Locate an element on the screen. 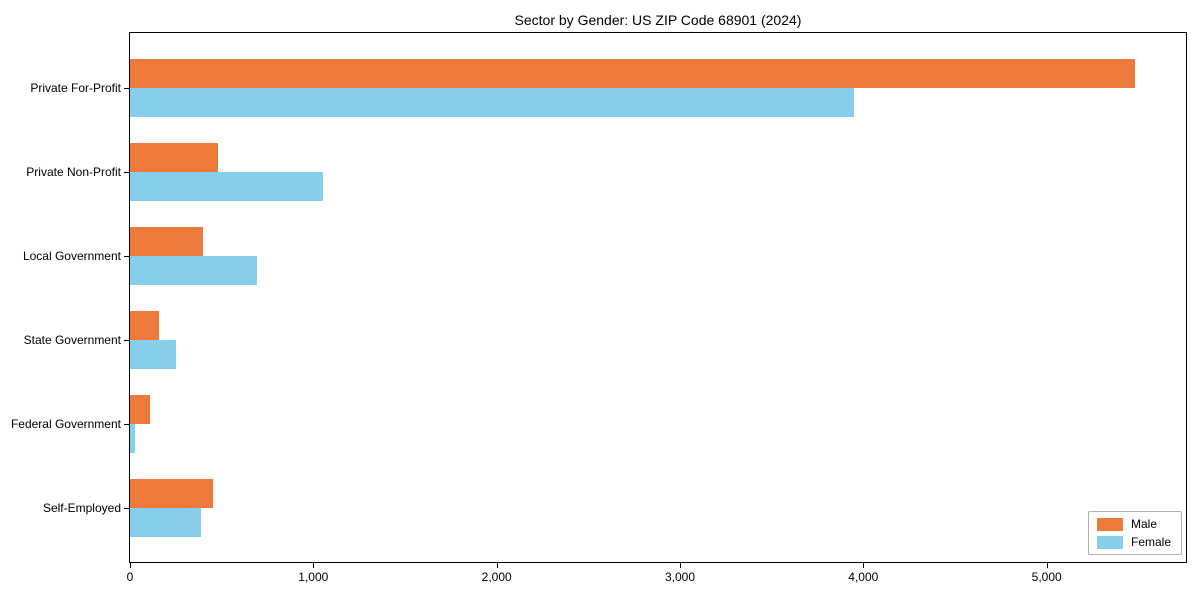 The width and height of the screenshot is (1200, 600). legend-entry-female: Female is located at coordinates (1133, 542).